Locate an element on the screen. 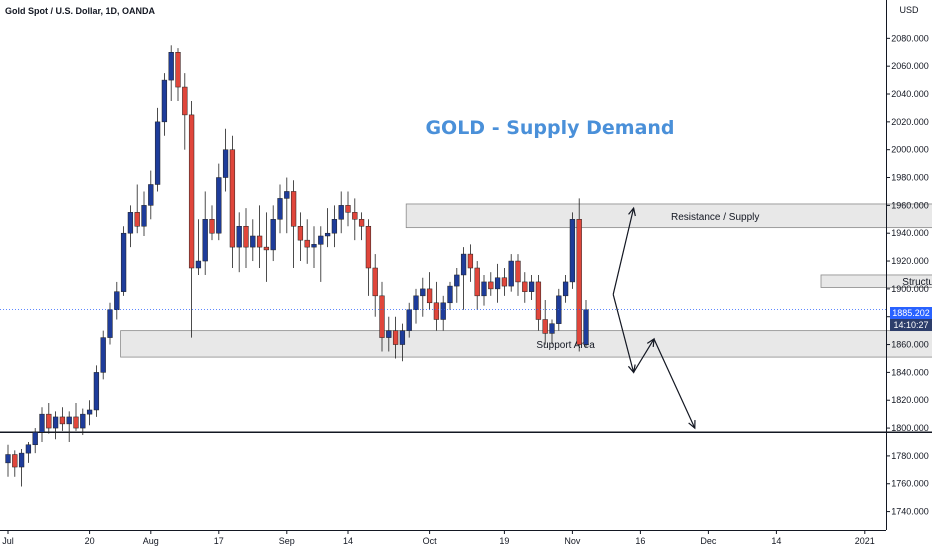 This screenshot has width=932, height=550. countdown-badge-text: 14:10:27 is located at coordinates (910, 325).